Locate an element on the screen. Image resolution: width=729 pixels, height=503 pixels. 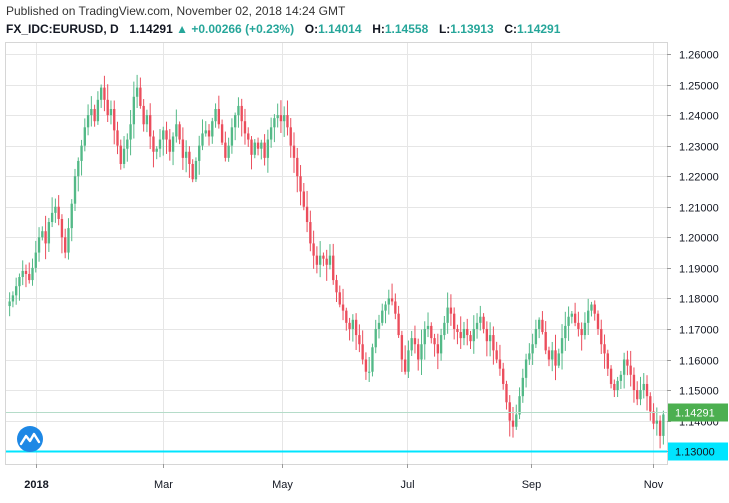
x-tick-label: May is located at coordinates (282, 485).